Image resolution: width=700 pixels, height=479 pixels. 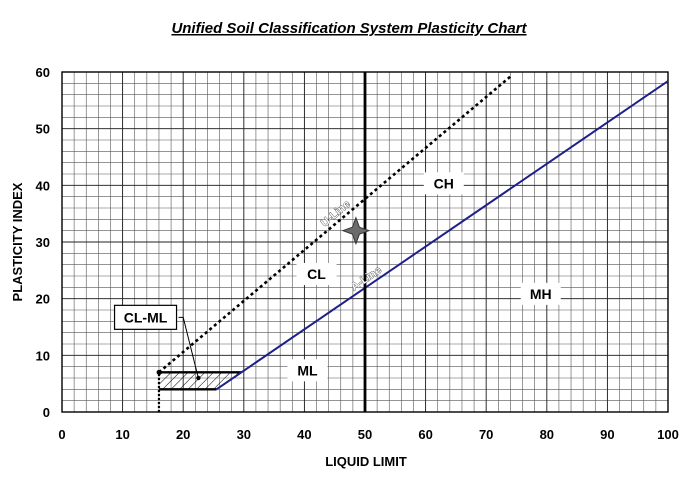 I want to click on y-tick-label: 50, so click(x=43, y=129).